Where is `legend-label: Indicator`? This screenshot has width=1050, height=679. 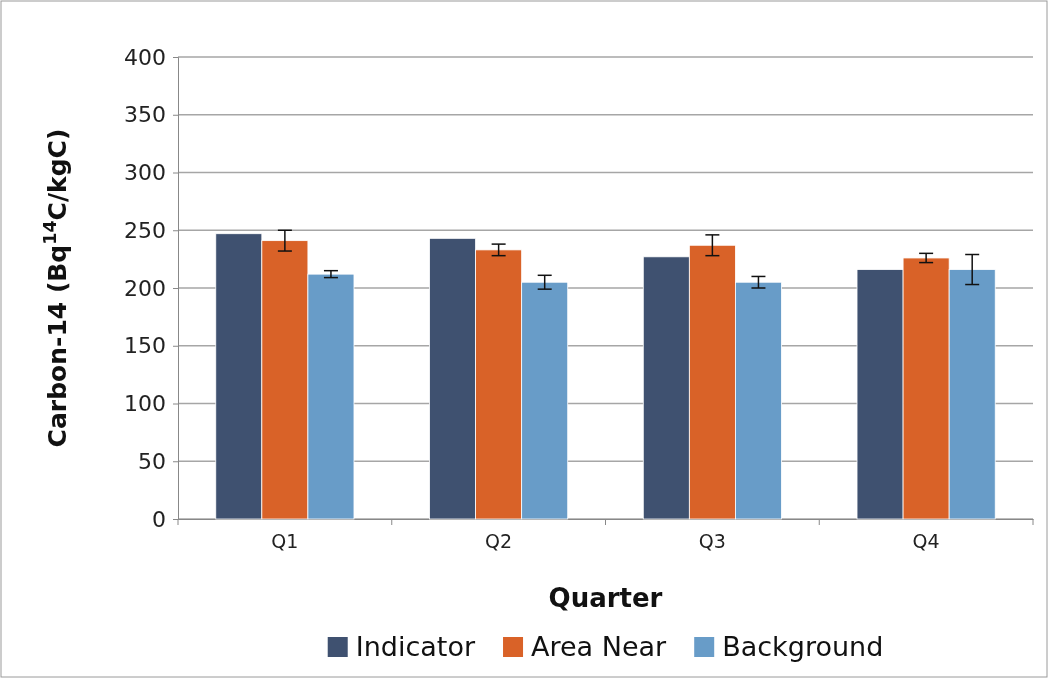 legend-label: Indicator is located at coordinates (415, 646).